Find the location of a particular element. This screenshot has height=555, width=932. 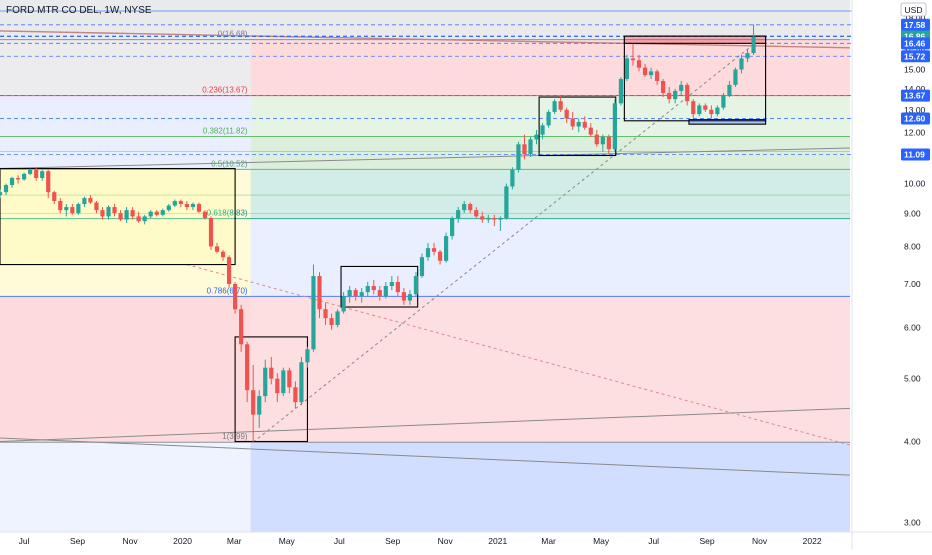

y-tick-label: 13.00 is located at coordinates (915, 110).